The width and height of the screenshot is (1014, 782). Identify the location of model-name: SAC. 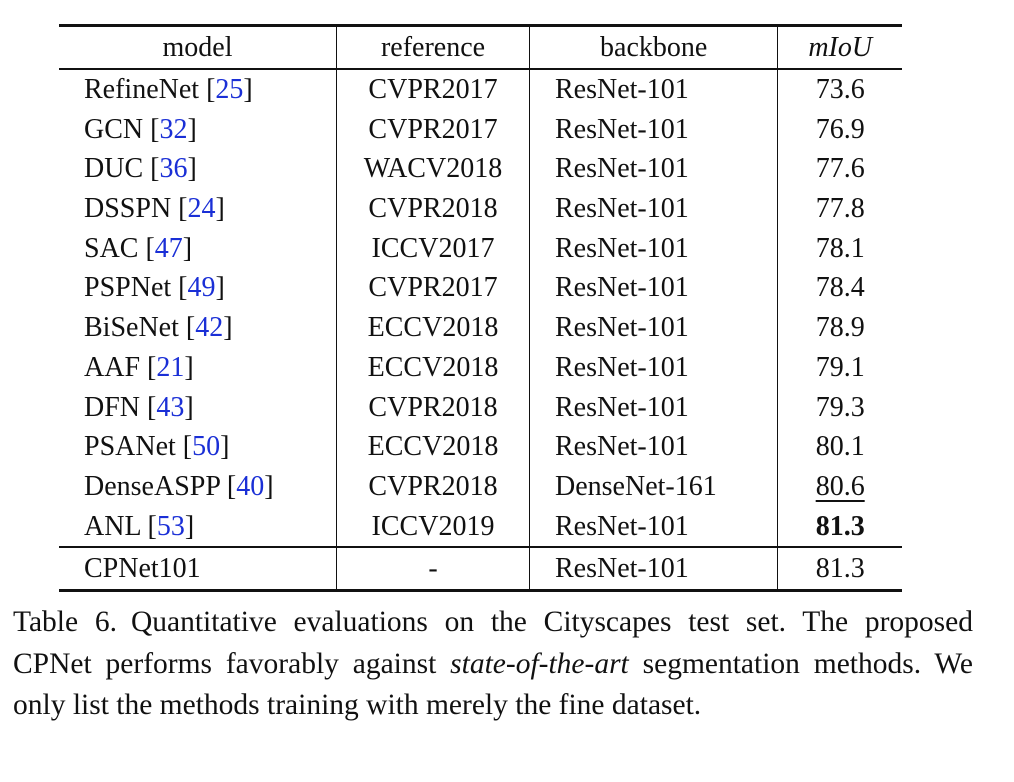
(111, 248).